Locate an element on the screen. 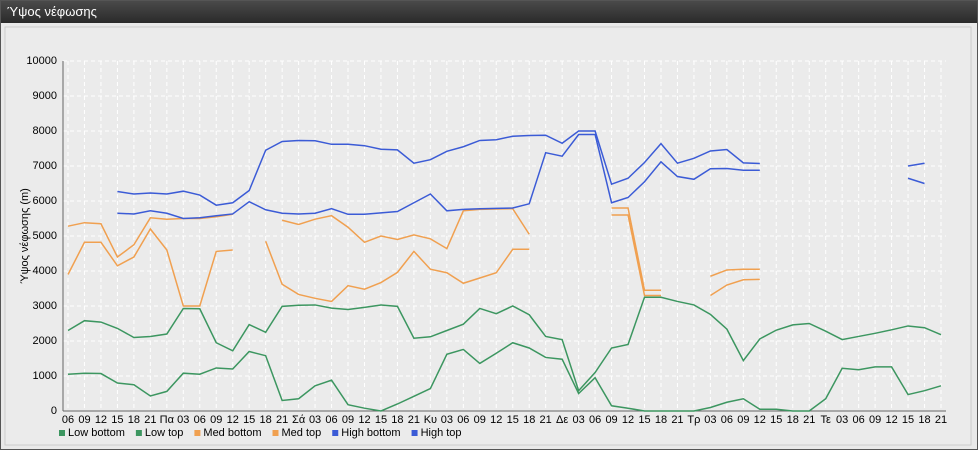 The width and height of the screenshot is (978, 450). y-tick-label: 0 is located at coordinates (54, 411).